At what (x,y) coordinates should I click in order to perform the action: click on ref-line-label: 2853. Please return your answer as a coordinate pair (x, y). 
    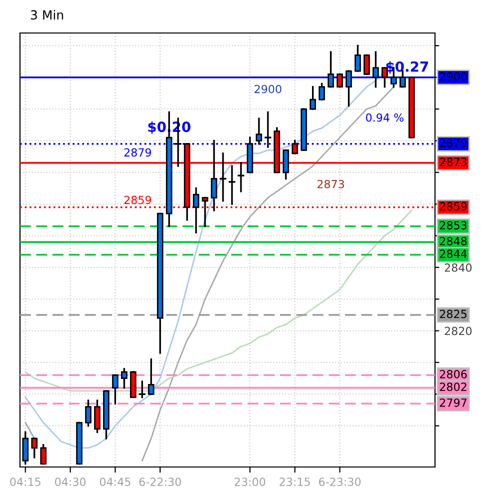
    Looking at the image, I should click on (453, 225).